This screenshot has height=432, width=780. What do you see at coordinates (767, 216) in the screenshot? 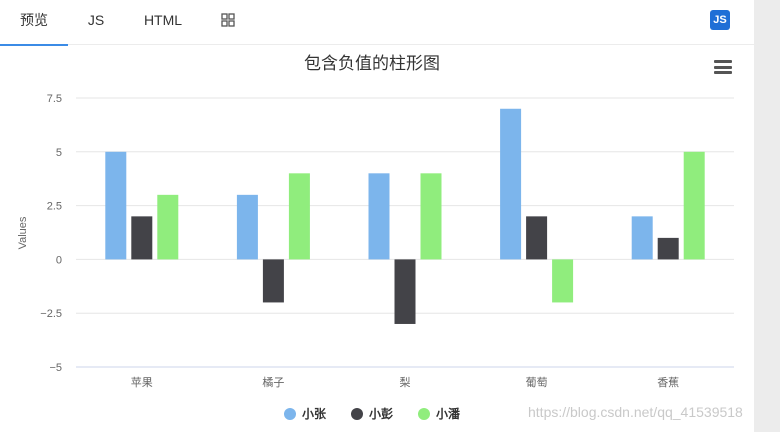
I see `right-scroll-strip` at bounding box center [767, 216].